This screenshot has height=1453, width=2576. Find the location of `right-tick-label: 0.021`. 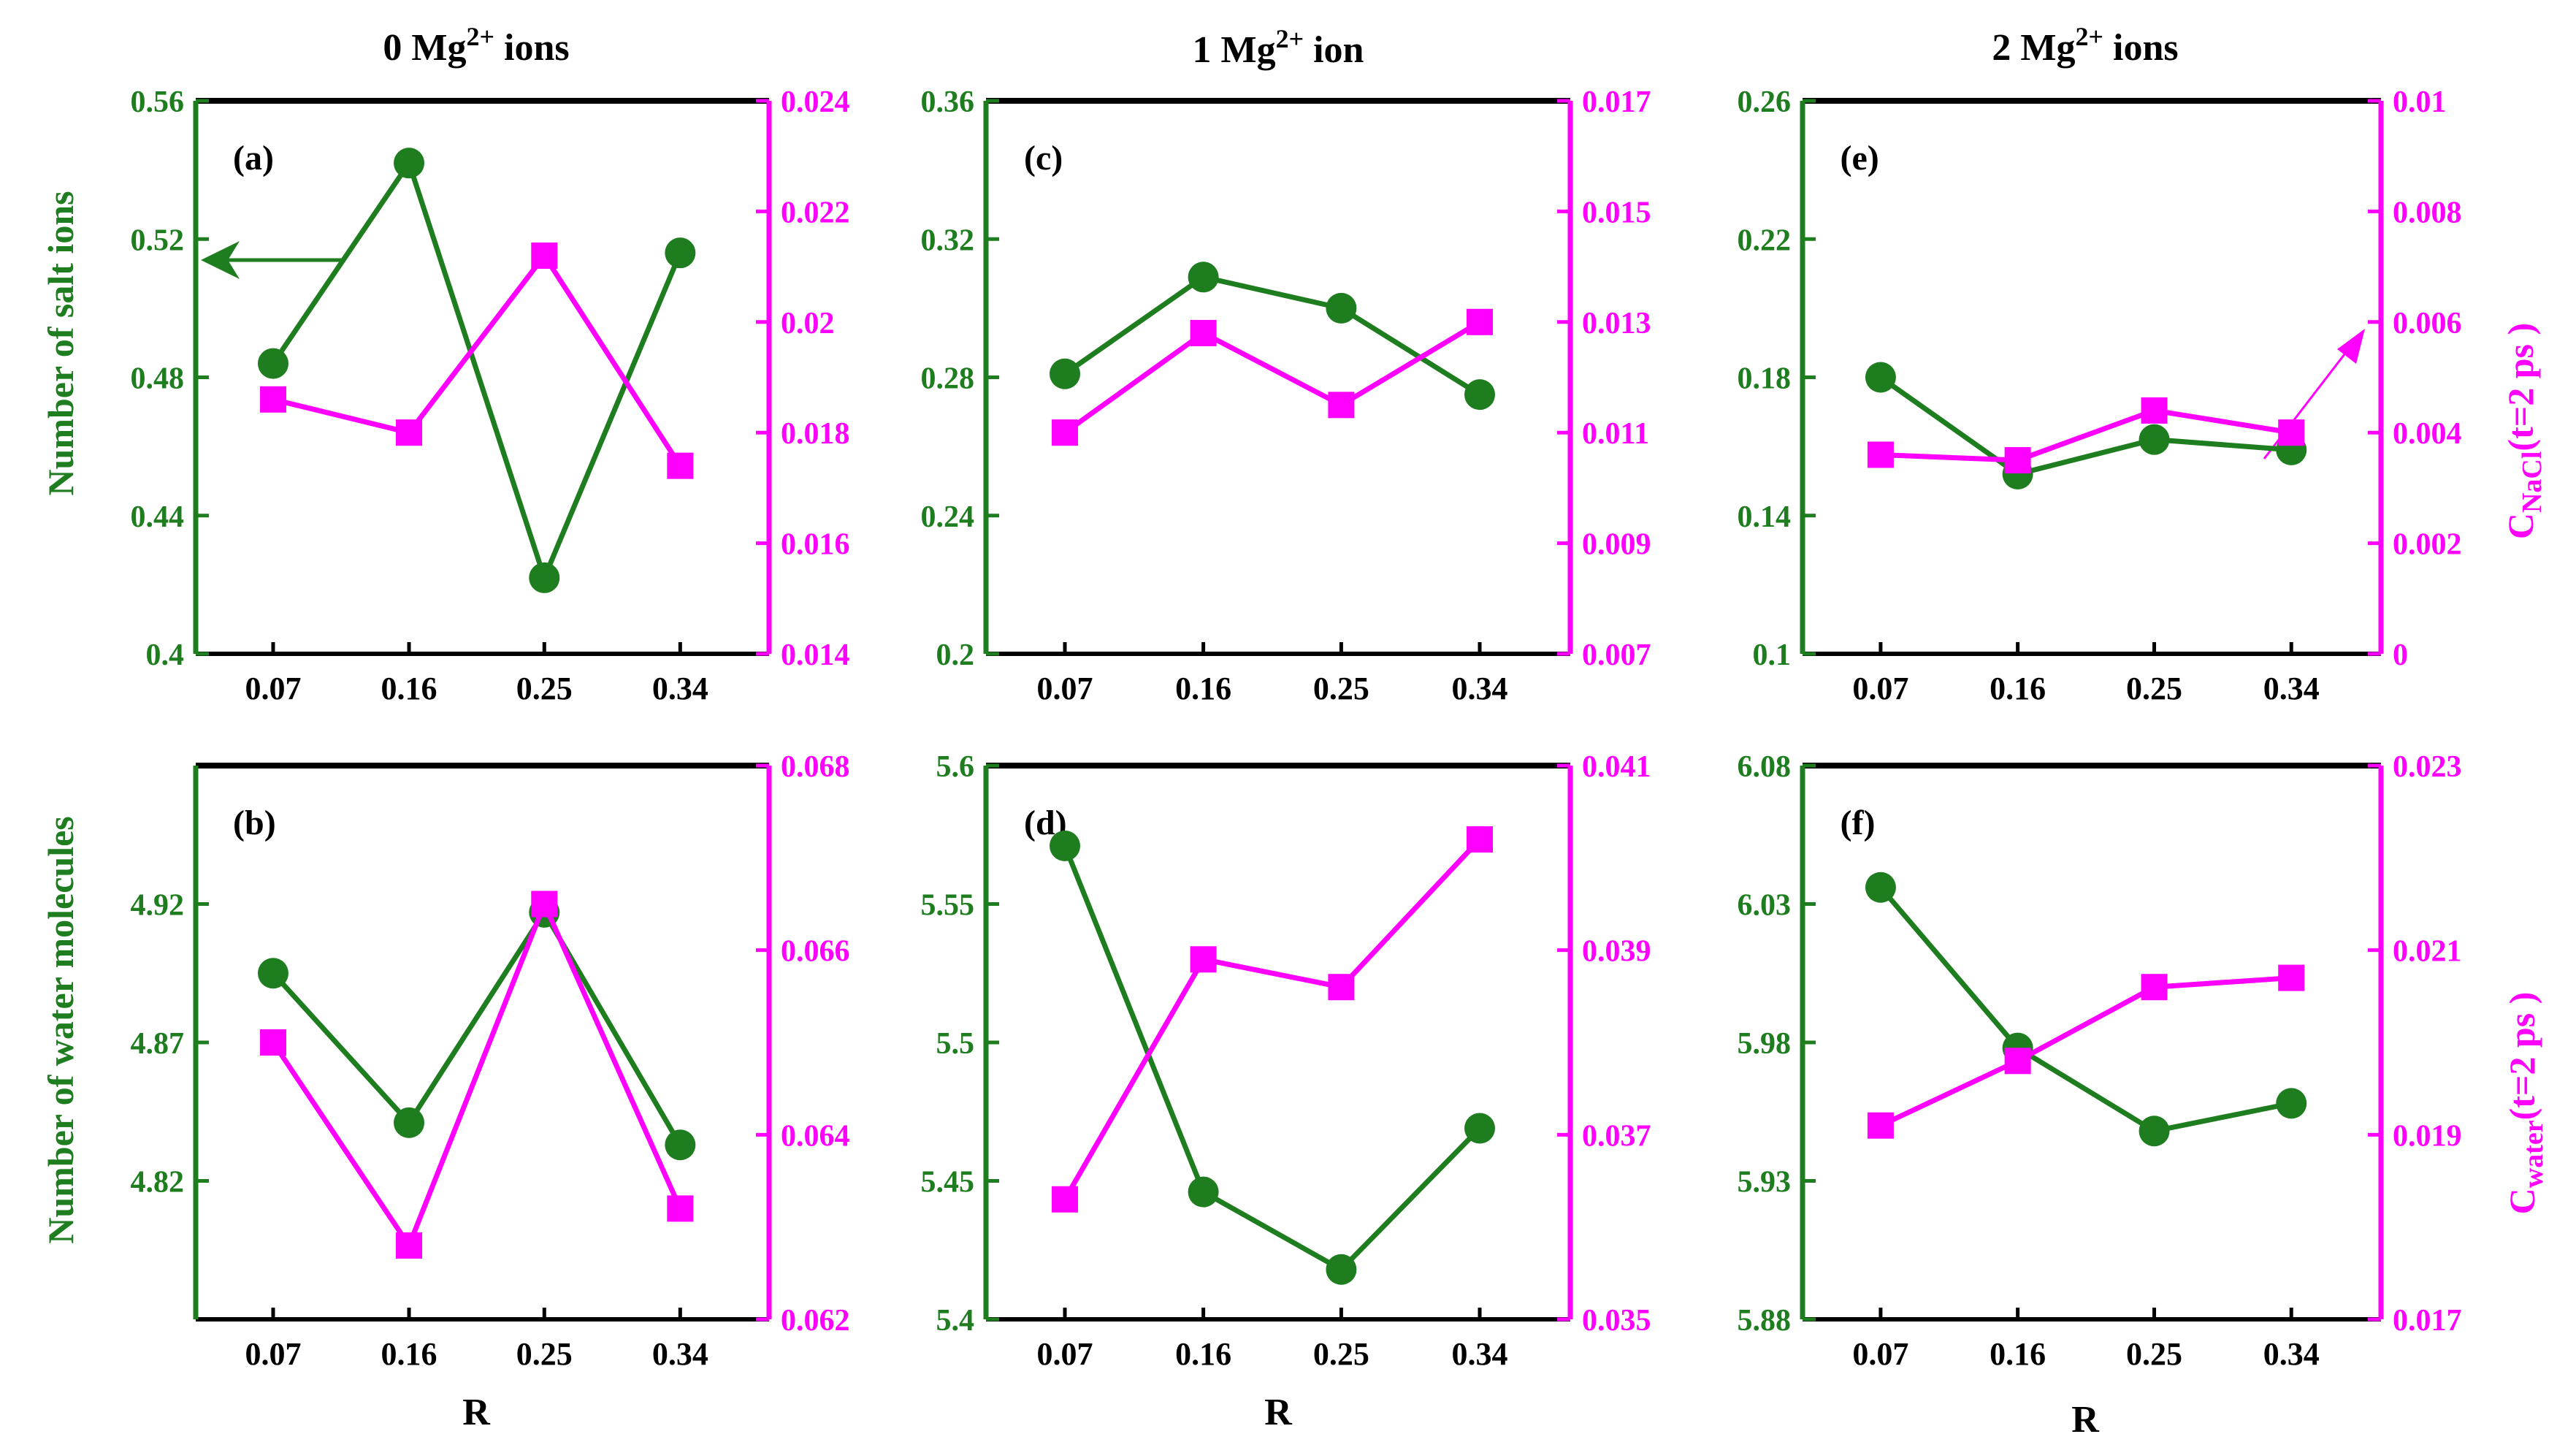

right-tick-label: 0.021 is located at coordinates (2427, 952).